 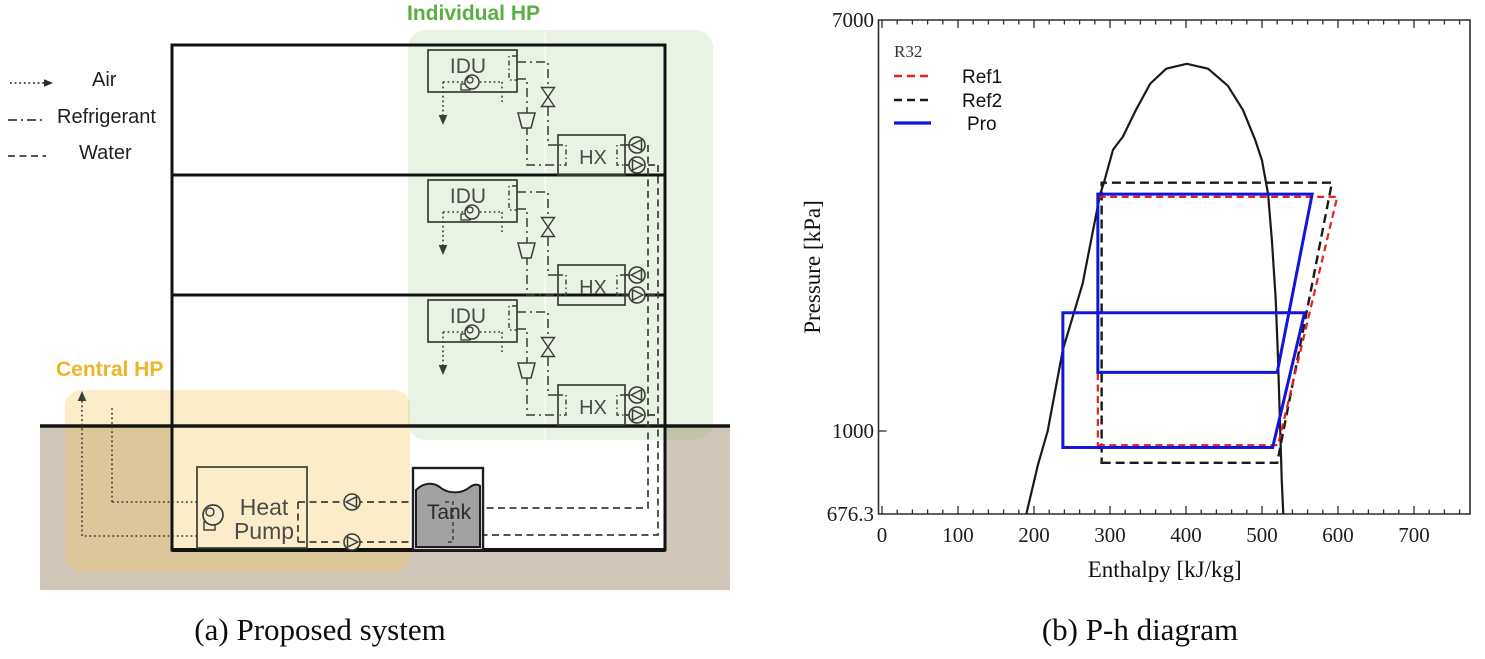 What do you see at coordinates (1414, 535) in the screenshot?
I see `x-tick-label: 700` at bounding box center [1414, 535].